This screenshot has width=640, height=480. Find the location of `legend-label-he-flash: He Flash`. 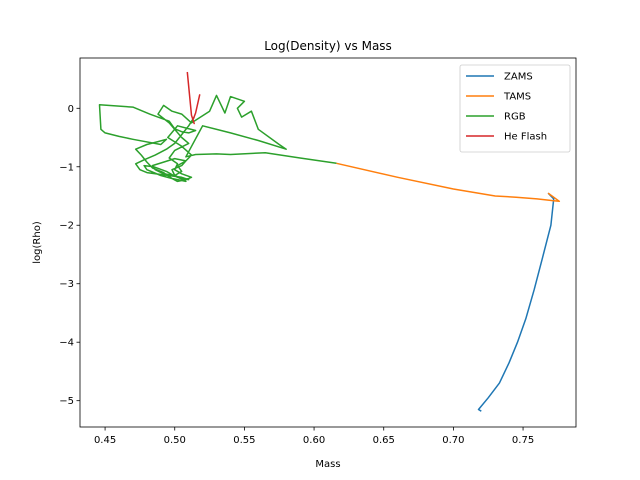

legend-label-he-flash: He Flash is located at coordinates (525, 137).